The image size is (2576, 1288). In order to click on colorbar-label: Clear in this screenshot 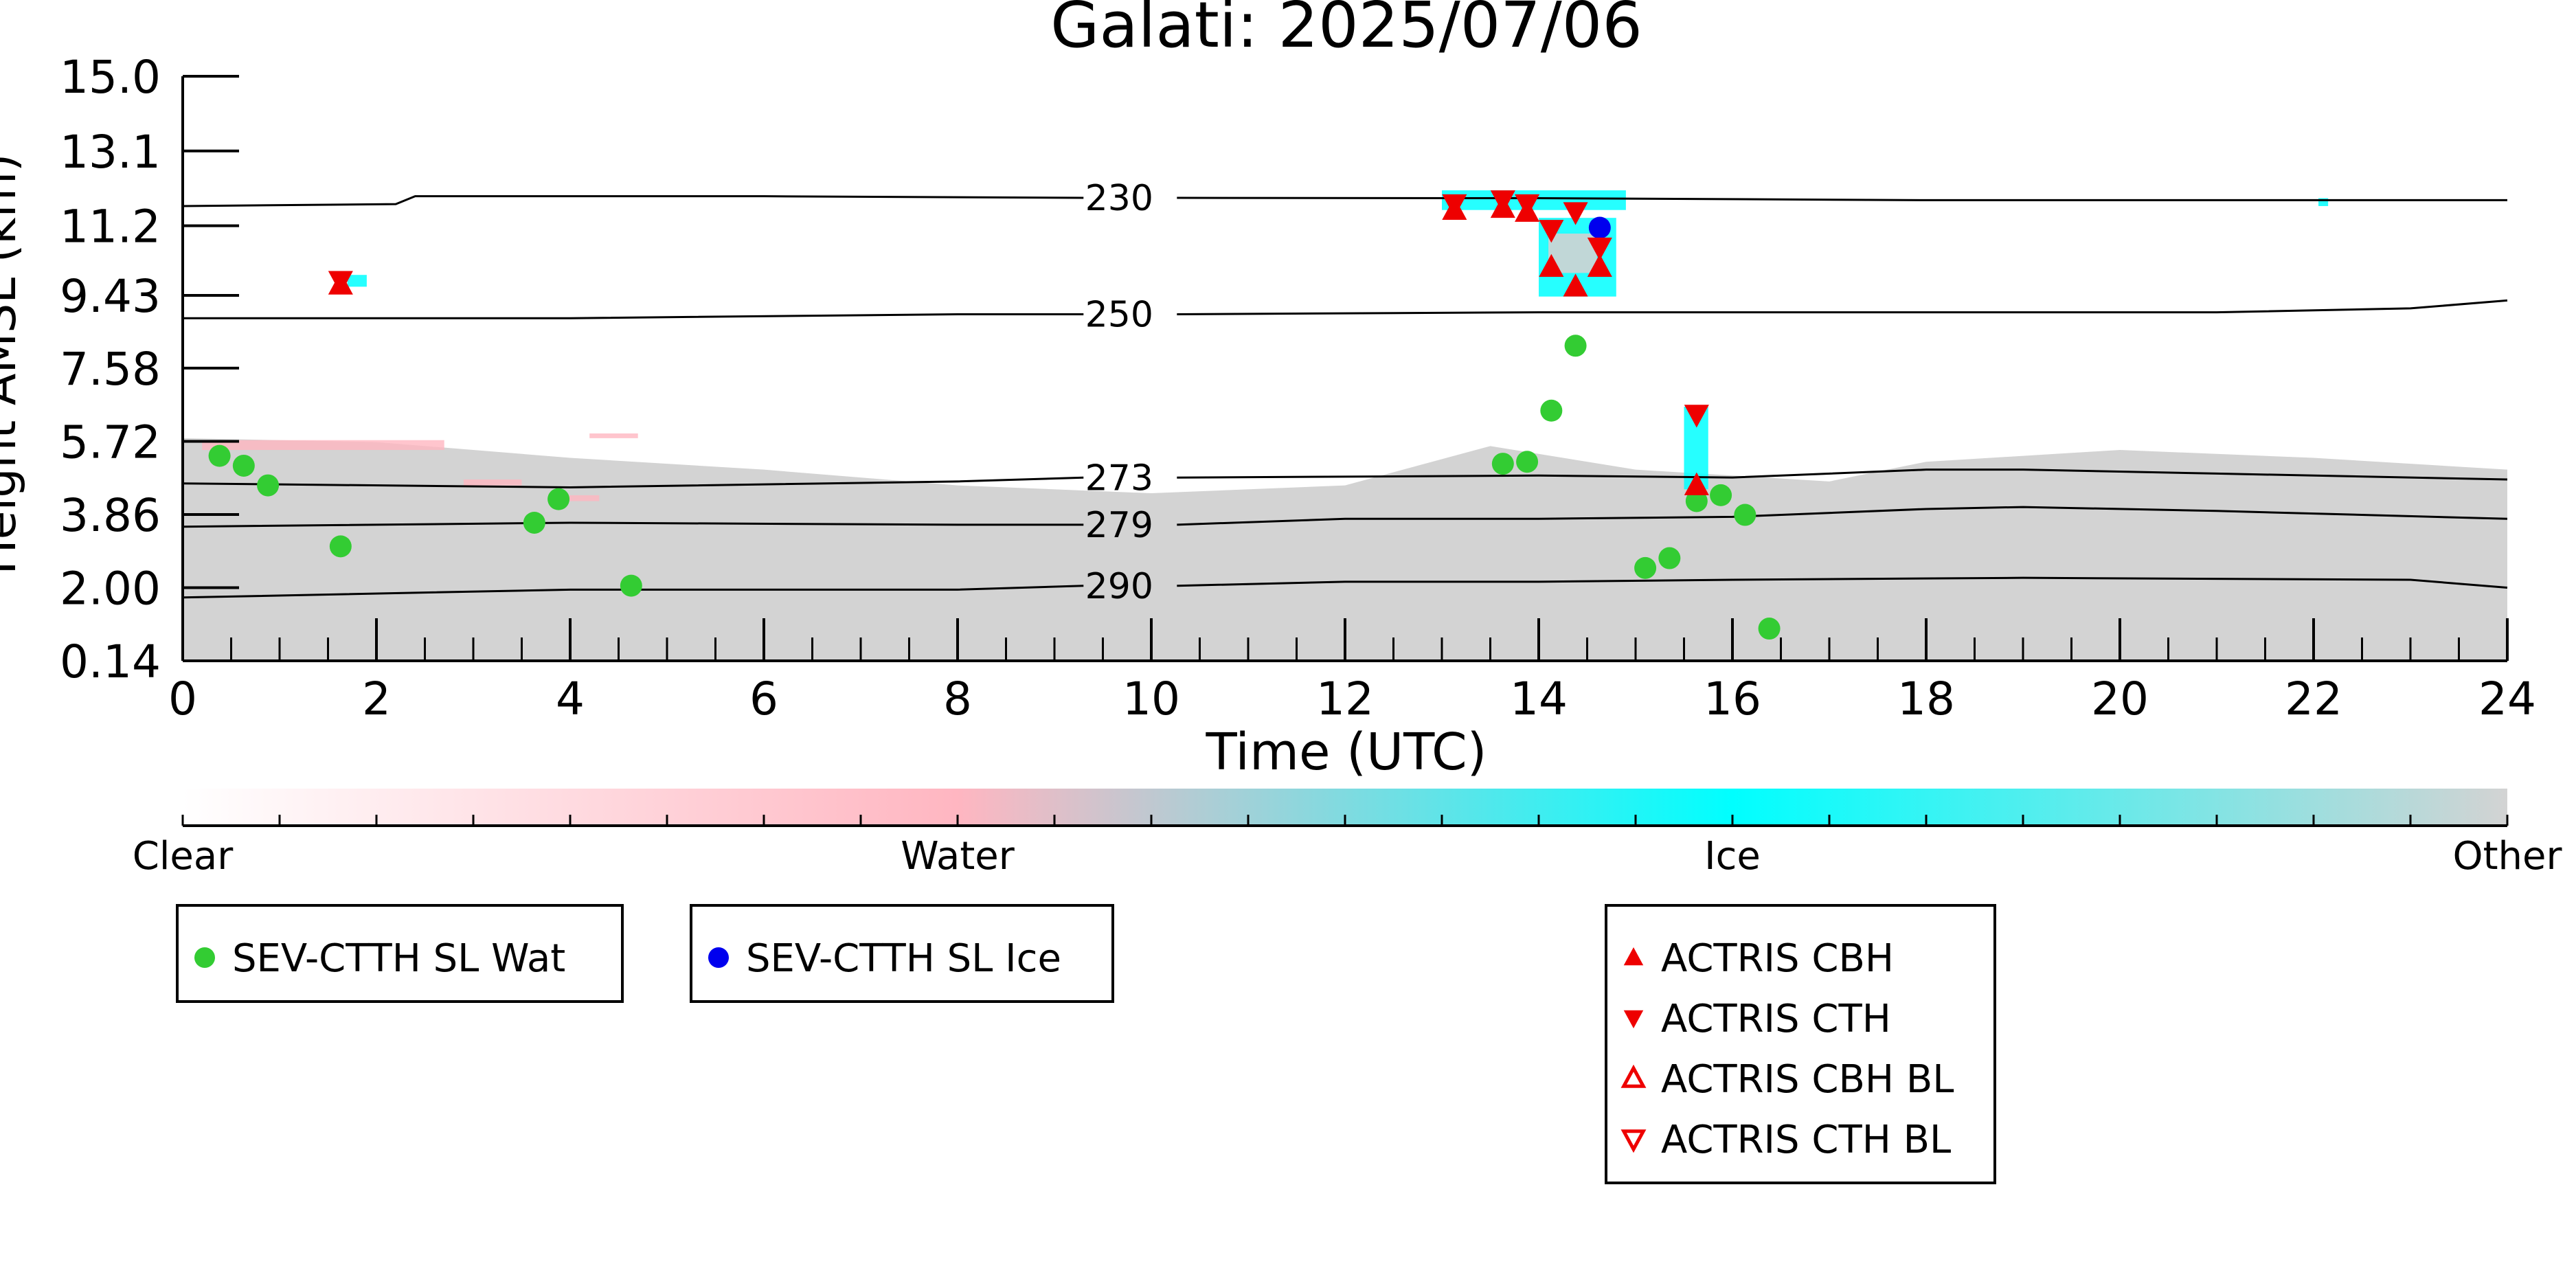, I will do `click(183, 856)`.